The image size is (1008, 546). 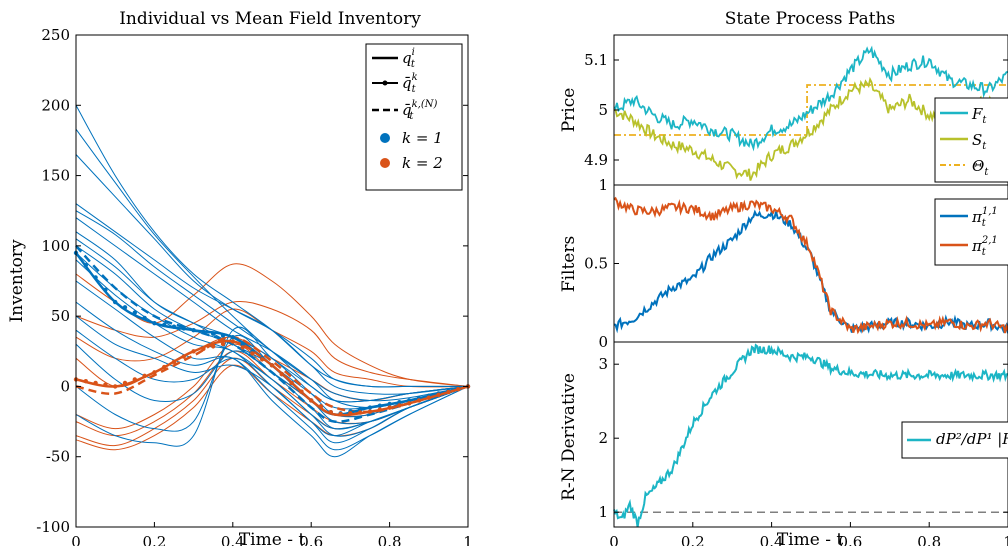 What do you see at coordinates (596, 60) in the screenshot?
I see `price-ytick-label: 5.1` at bounding box center [596, 60].